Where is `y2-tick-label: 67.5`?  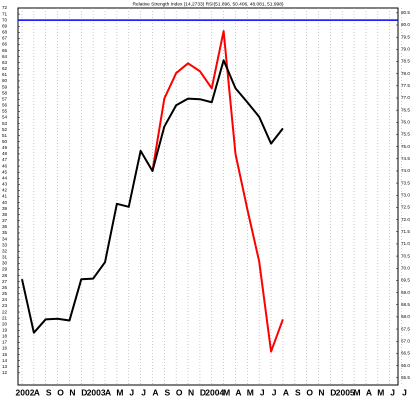
y2-tick-label: 67.5 is located at coordinates (405, 328).